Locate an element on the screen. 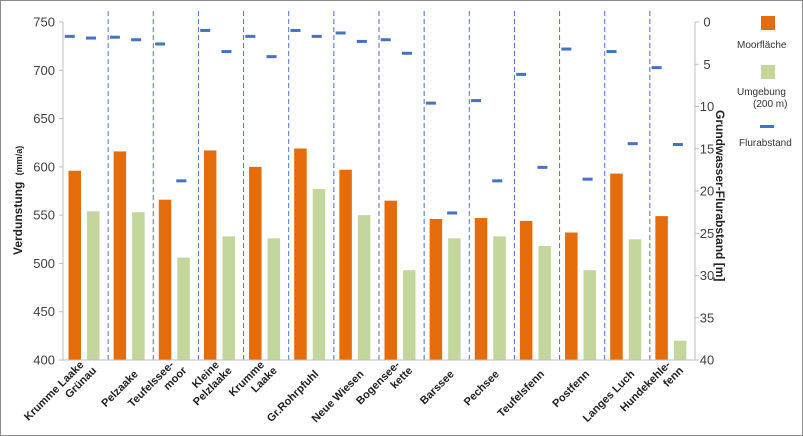  category-label: Postfenn is located at coordinates (571, 389).